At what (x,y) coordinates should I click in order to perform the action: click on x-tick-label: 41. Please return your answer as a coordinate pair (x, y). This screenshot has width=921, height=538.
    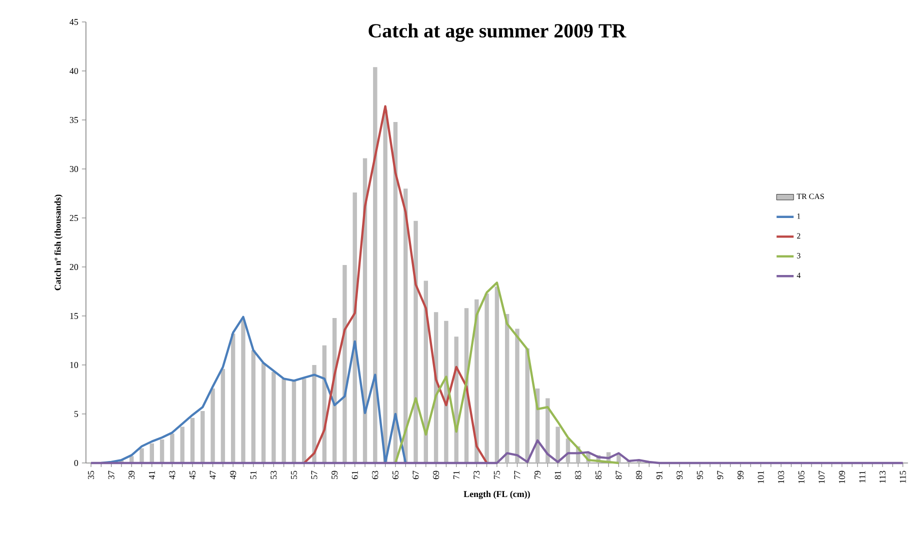
    Looking at the image, I should click on (151, 475).